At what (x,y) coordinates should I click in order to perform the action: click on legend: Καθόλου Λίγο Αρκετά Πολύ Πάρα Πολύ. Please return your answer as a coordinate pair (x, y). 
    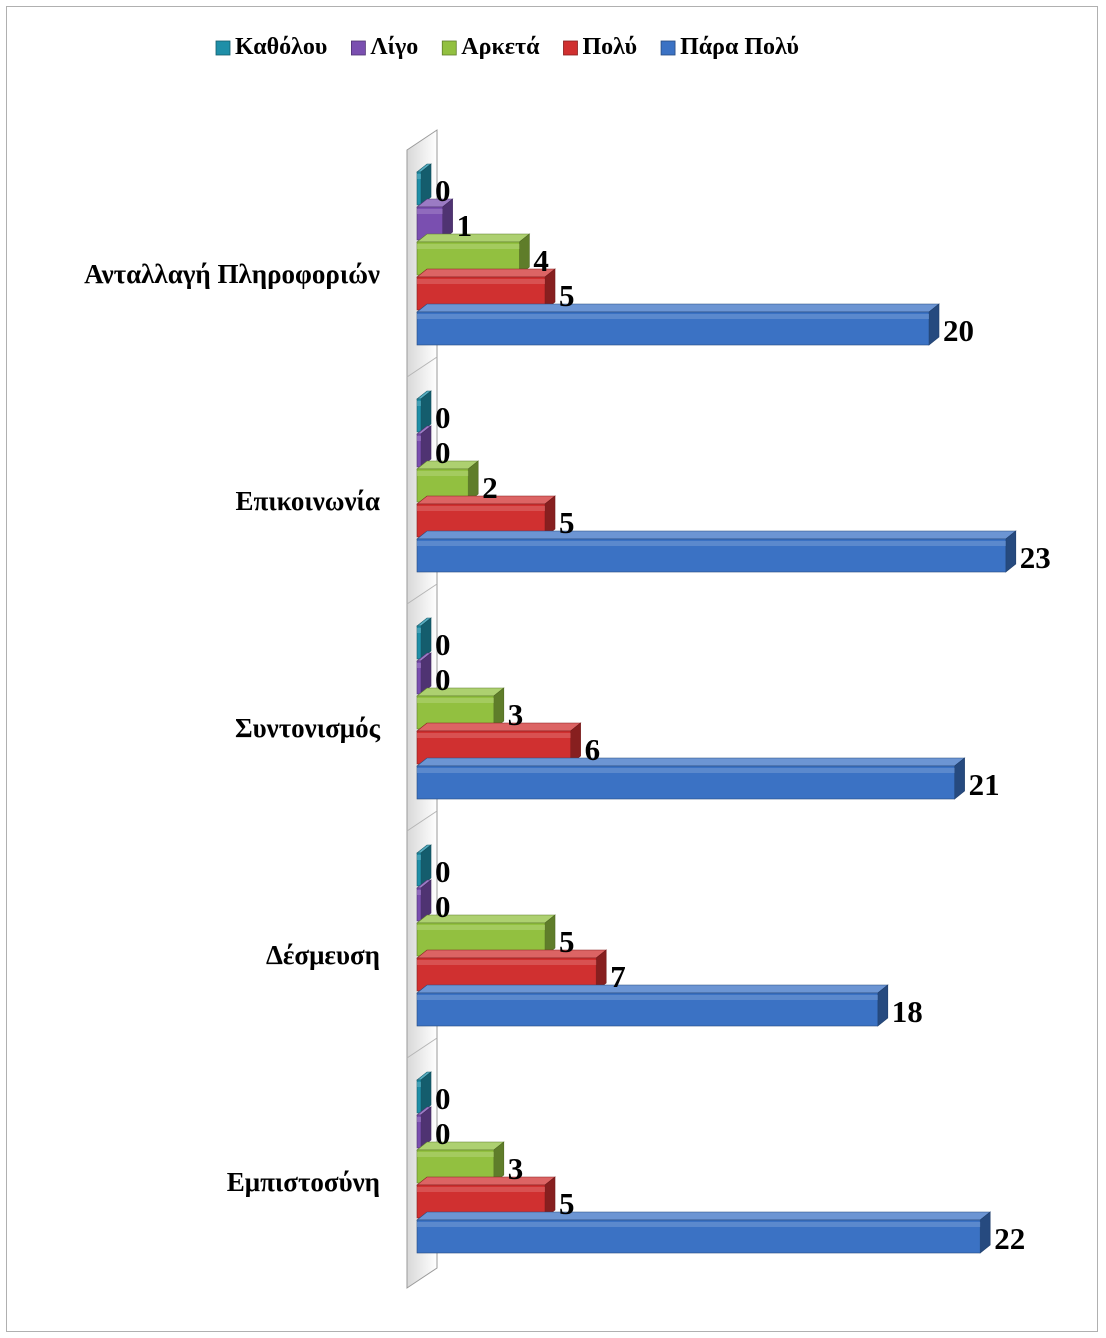
    Looking at the image, I should click on (507, 47).